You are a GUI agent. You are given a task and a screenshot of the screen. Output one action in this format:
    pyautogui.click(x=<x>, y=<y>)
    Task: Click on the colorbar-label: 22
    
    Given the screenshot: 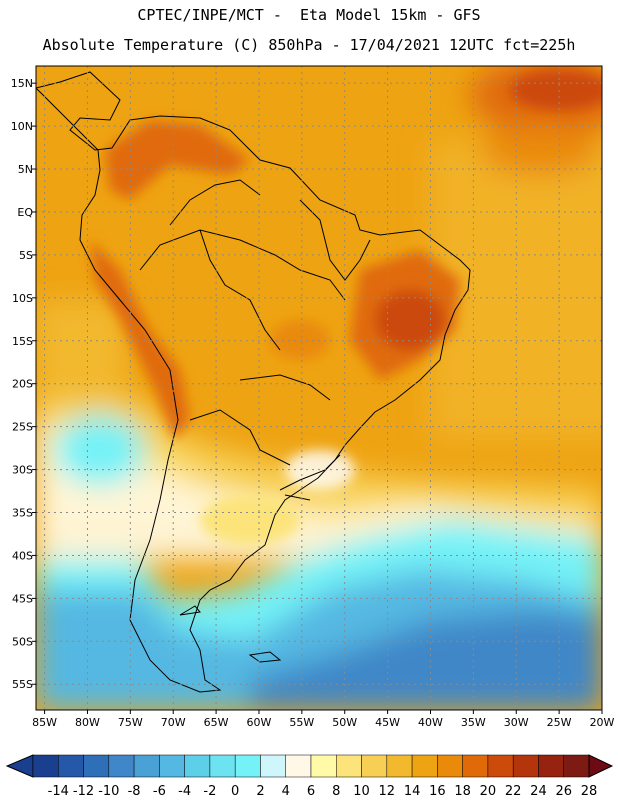 What is the action you would take?
    pyautogui.click(x=513, y=791)
    